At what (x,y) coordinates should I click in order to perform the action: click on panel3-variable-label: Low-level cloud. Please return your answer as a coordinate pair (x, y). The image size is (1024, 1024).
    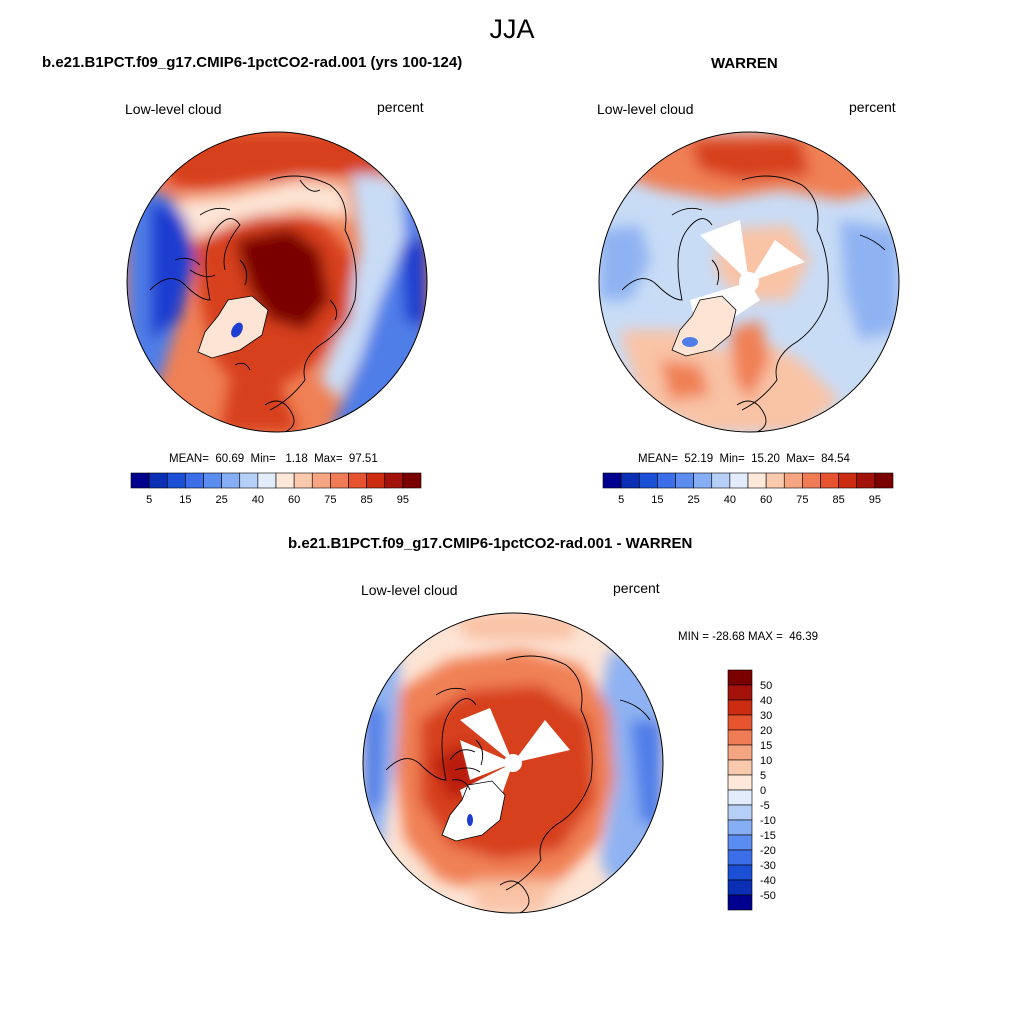
    Looking at the image, I should click on (409, 590).